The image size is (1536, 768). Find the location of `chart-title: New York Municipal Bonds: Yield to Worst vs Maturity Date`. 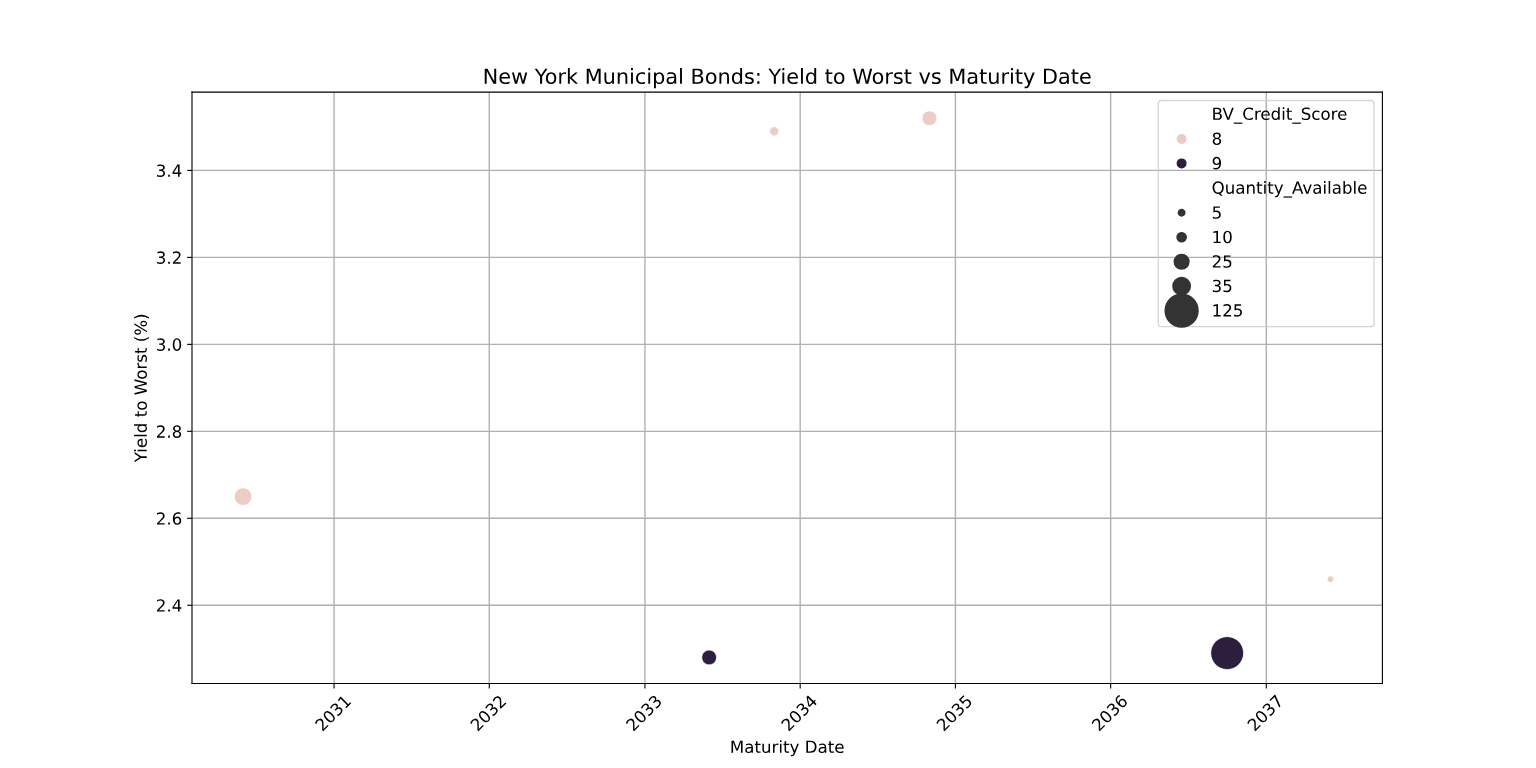

chart-title: New York Municipal Bonds: Yield to Worst vs Maturity Date is located at coordinates (787, 78).